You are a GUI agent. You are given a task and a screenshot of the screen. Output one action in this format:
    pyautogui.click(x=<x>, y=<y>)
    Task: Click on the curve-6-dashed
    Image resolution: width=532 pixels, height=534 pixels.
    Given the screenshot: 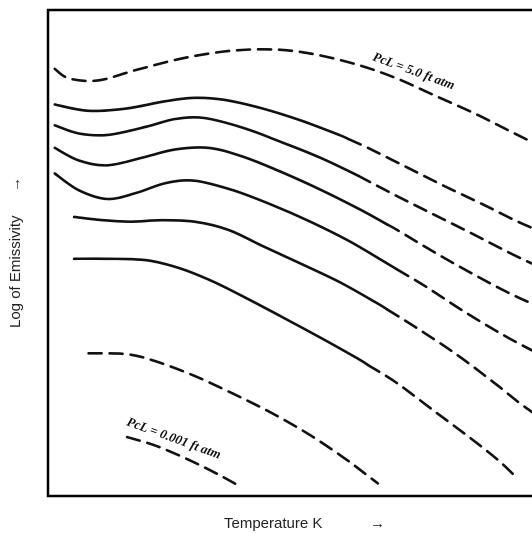 What is the action you would take?
    pyautogui.click(x=459, y=361)
    